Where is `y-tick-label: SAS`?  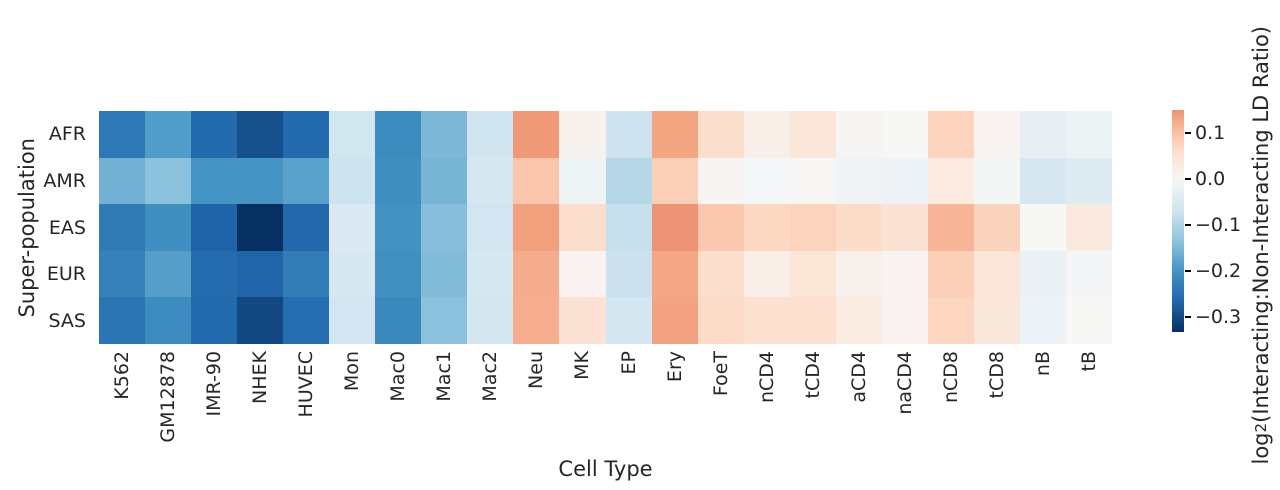
y-tick-label: SAS is located at coordinates (67, 320).